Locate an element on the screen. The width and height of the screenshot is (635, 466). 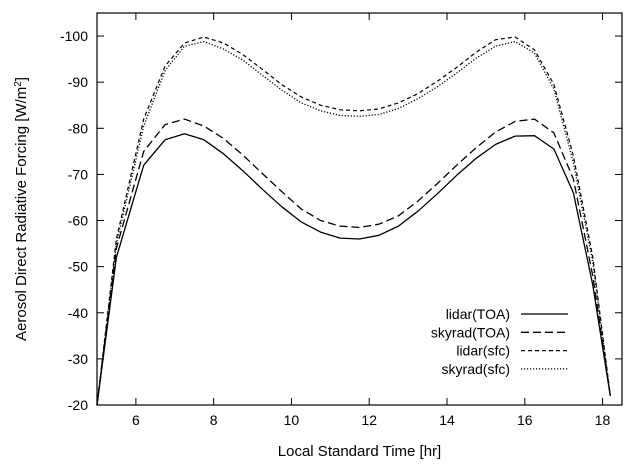
x-tick-label: 6 is located at coordinates (136, 420).